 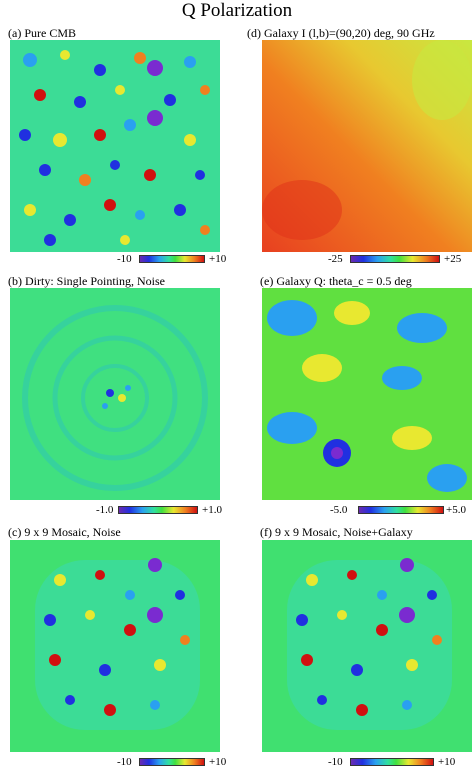 I want to click on panel-c-map, so click(x=115, y=646).